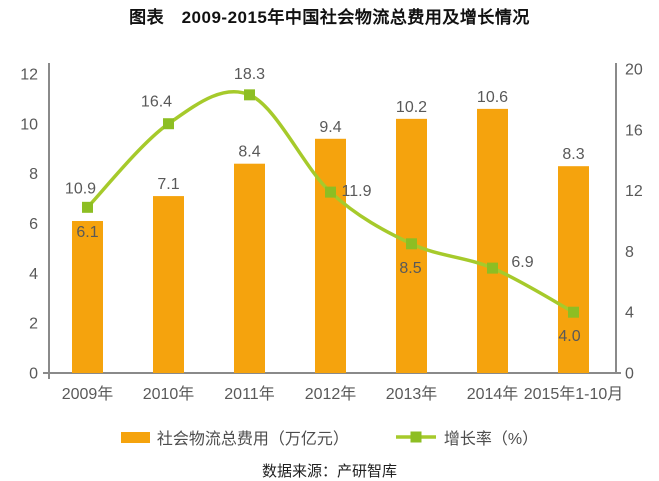  Describe the element at coordinates (634, 70) in the screenshot. I see `right-axis-tick: 20` at that location.